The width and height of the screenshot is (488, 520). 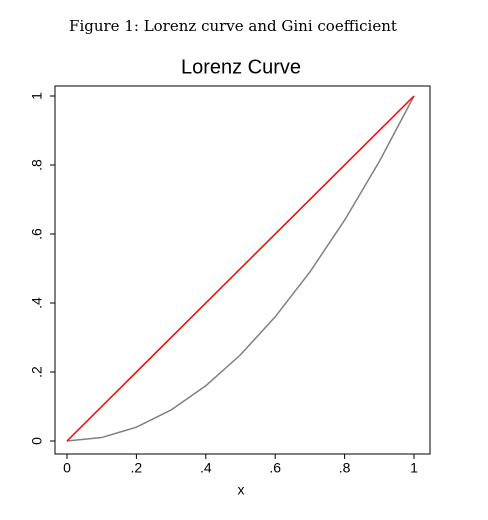 What do you see at coordinates (241, 67) in the screenshot?
I see `chart-title: Lorenz Curve` at bounding box center [241, 67].